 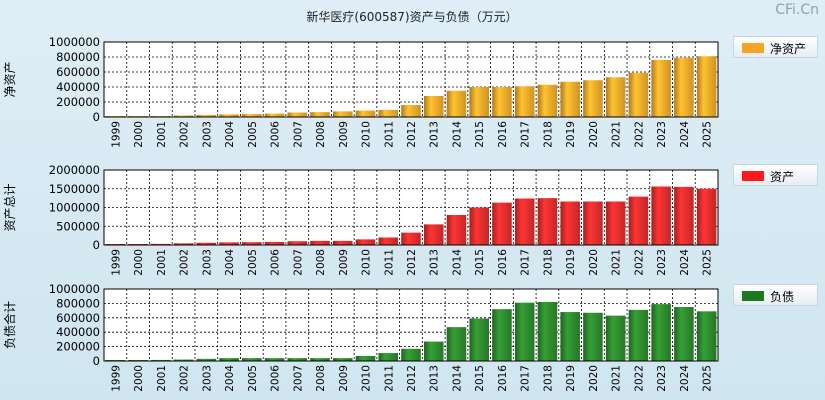 What do you see at coordinates (661, 88) in the screenshot?
I see `bar-2023` at bounding box center [661, 88].